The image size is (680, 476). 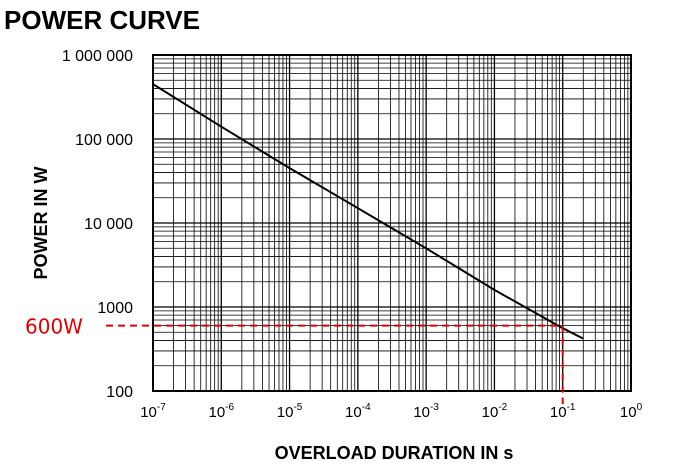 What do you see at coordinates (495, 411) in the screenshot?
I see `x-tick-label: 10⁻²` at bounding box center [495, 411].